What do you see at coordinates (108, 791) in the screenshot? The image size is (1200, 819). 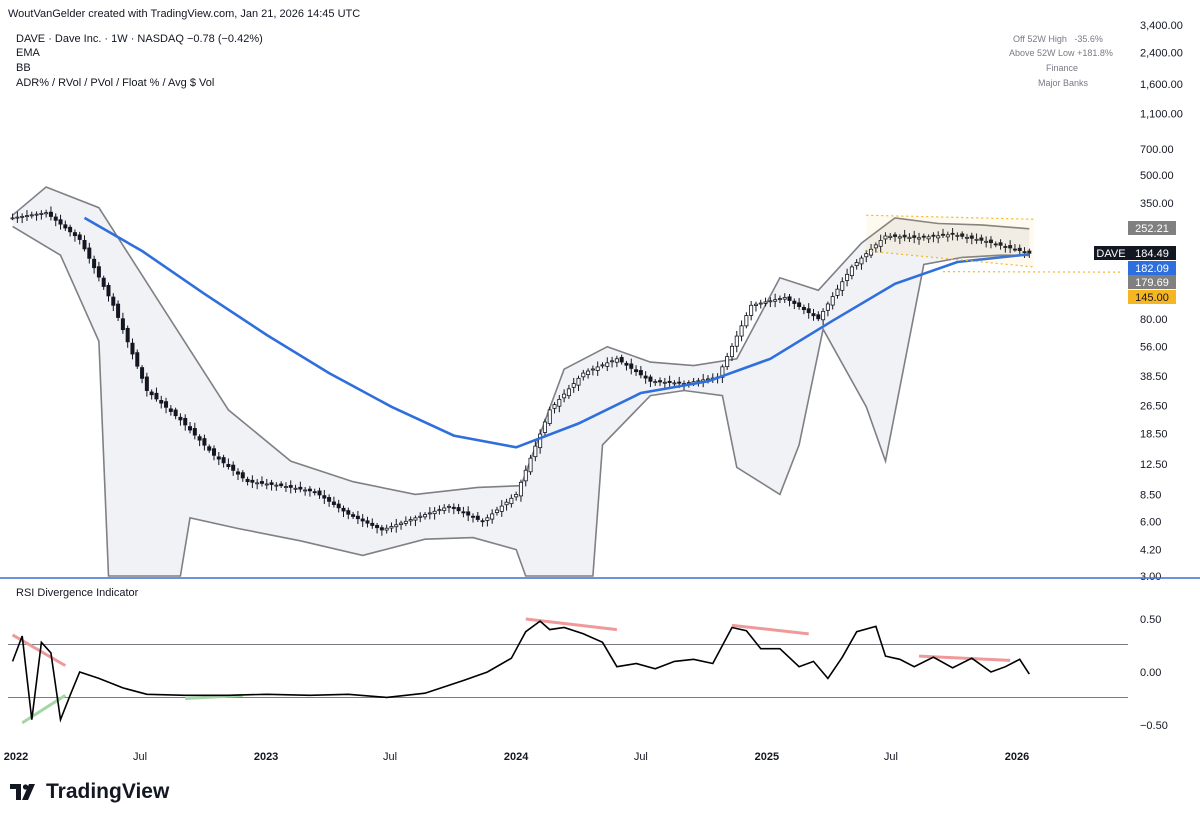 I see `brand-name: TradingView` at bounding box center [108, 791].